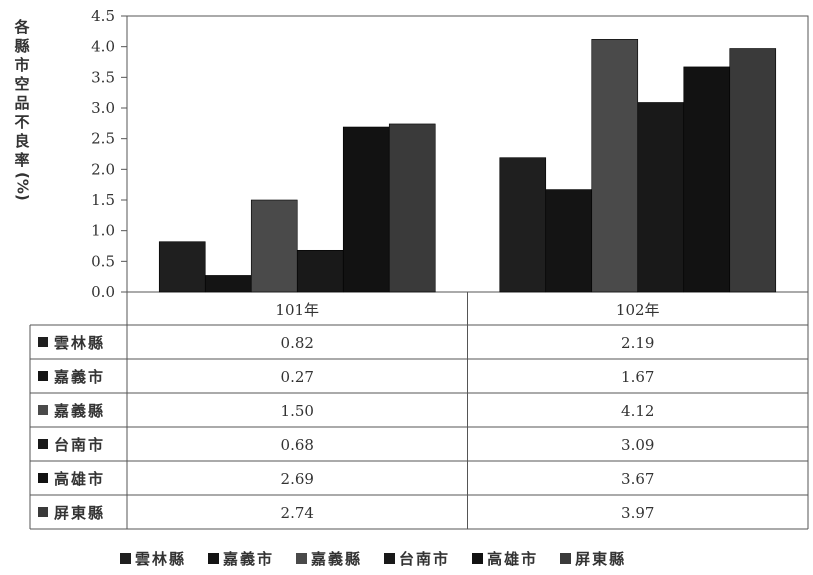 This screenshot has width=813, height=575. I want to click on legend-item: 嘉義縣, so click(329, 558).